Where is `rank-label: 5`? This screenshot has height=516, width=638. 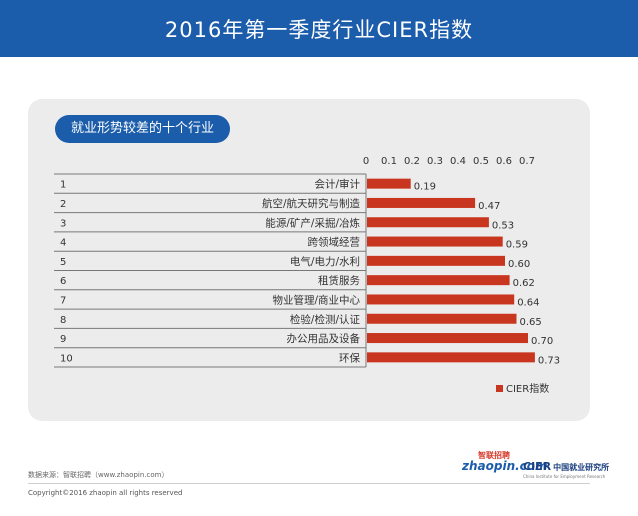
rank-label: 5 is located at coordinates (63, 262).